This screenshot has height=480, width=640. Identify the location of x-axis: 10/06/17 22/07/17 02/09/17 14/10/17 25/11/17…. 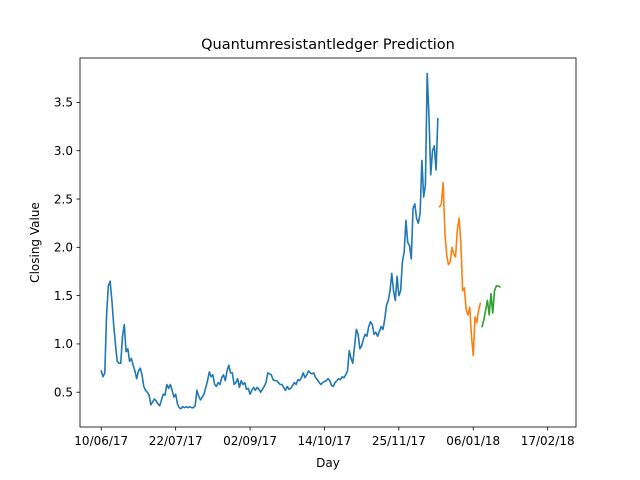
(324, 437).